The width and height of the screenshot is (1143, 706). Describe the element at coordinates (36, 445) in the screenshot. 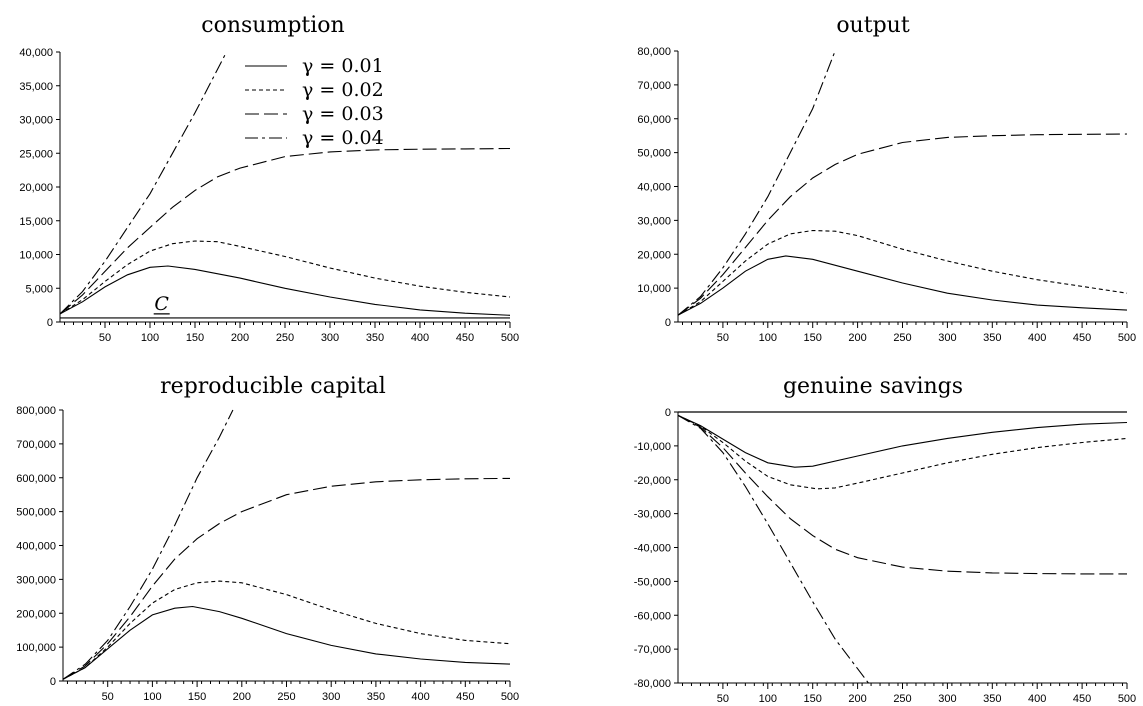

I see `y-tick-label: 700,000` at that location.